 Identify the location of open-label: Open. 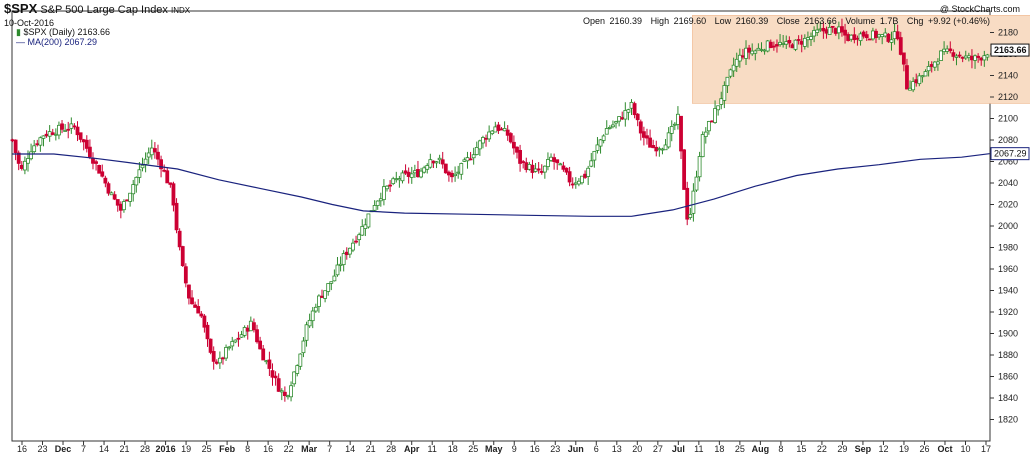
(593, 21).